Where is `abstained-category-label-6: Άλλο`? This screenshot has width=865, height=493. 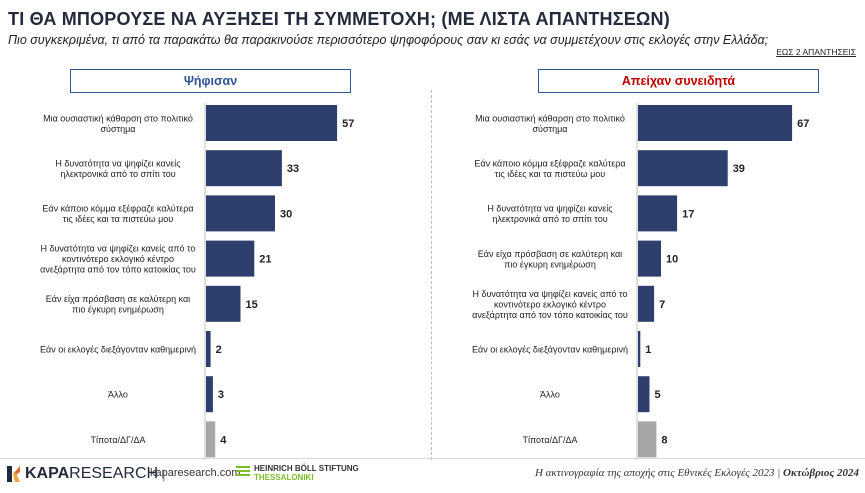 abstained-category-label-6: Άλλο is located at coordinates (550, 395).